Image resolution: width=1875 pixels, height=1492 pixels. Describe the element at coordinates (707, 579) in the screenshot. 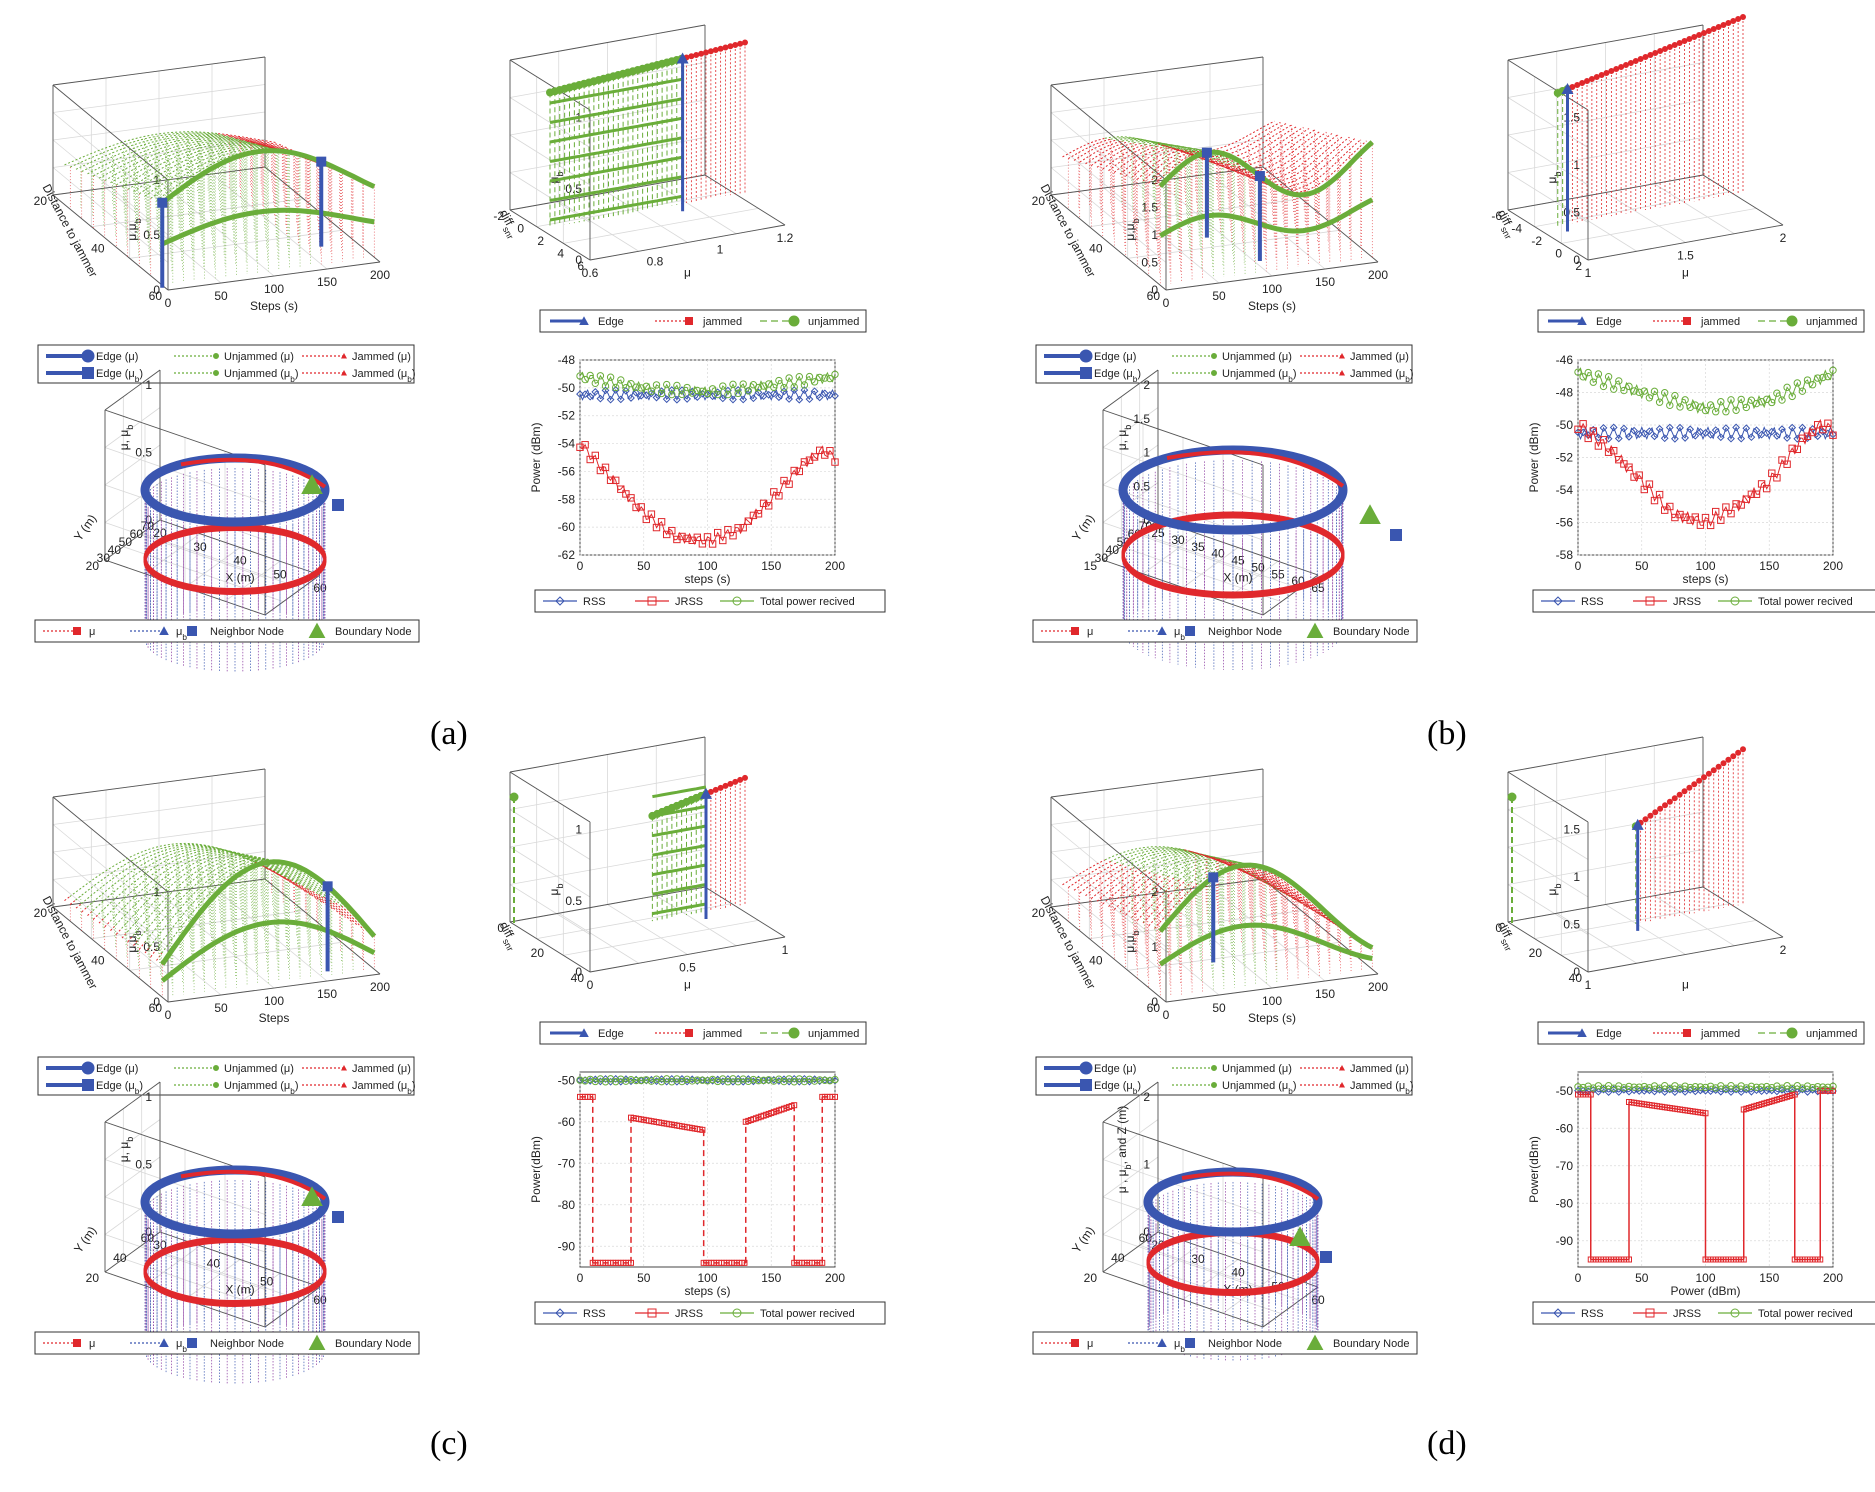

I see `x-axis-label: steps (s)` at that location.